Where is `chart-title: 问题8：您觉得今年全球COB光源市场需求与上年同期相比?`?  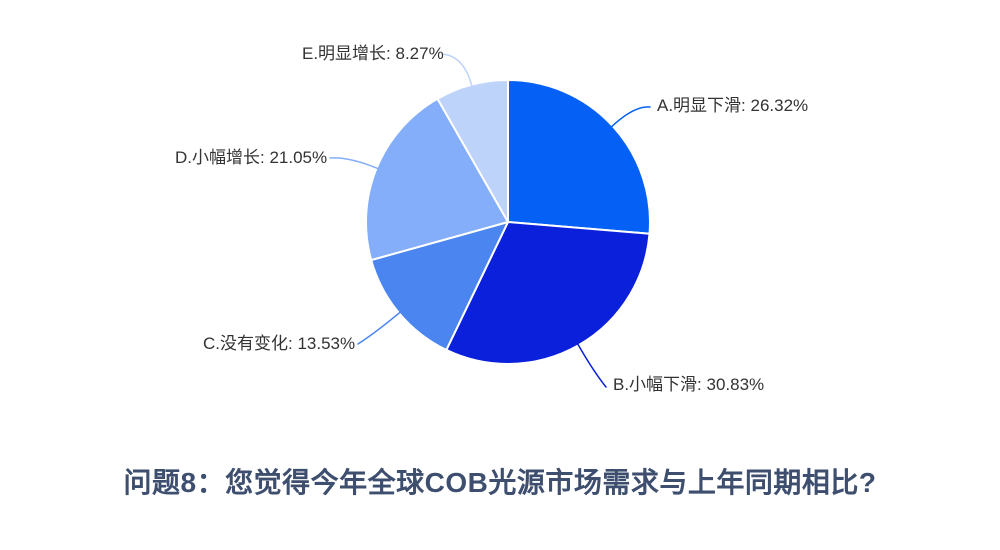 chart-title: 问题8：您觉得今年全球COB光源市场需求与上年同期相比? is located at coordinates (500, 482).